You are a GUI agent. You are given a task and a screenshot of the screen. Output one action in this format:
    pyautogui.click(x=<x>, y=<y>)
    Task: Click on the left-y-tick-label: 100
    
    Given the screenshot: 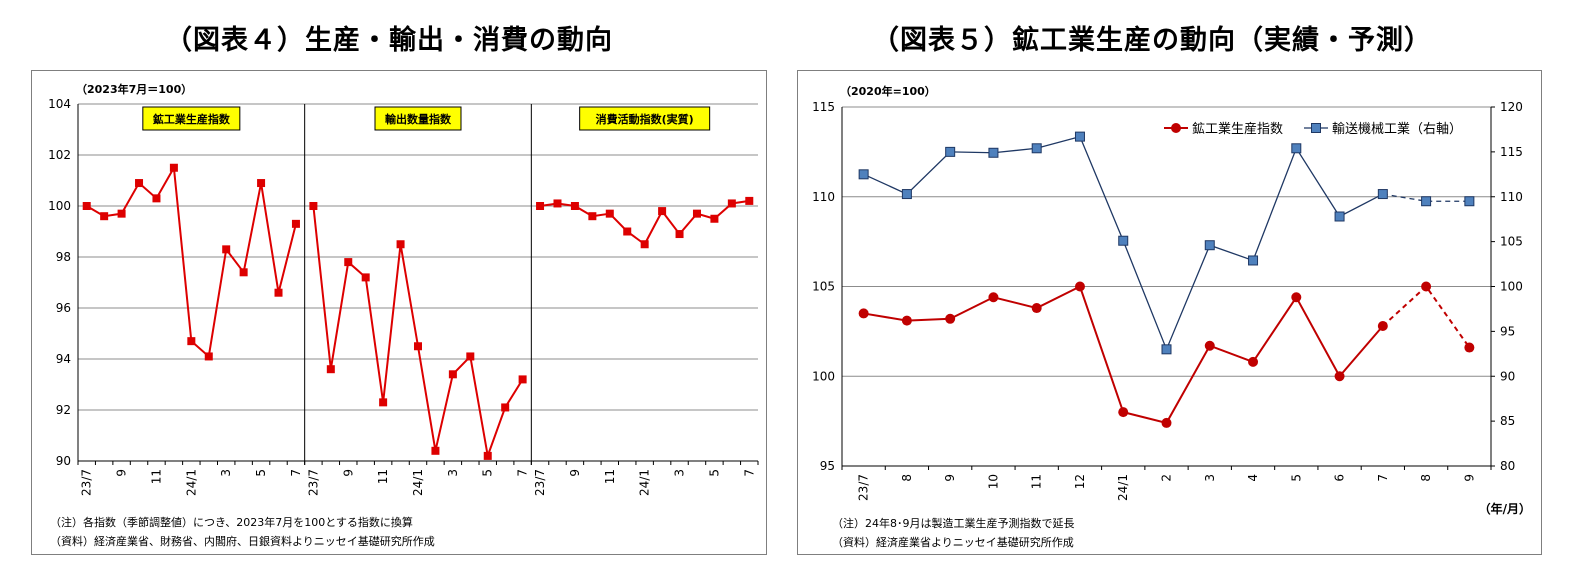 What is the action you would take?
    pyautogui.click(x=823, y=376)
    